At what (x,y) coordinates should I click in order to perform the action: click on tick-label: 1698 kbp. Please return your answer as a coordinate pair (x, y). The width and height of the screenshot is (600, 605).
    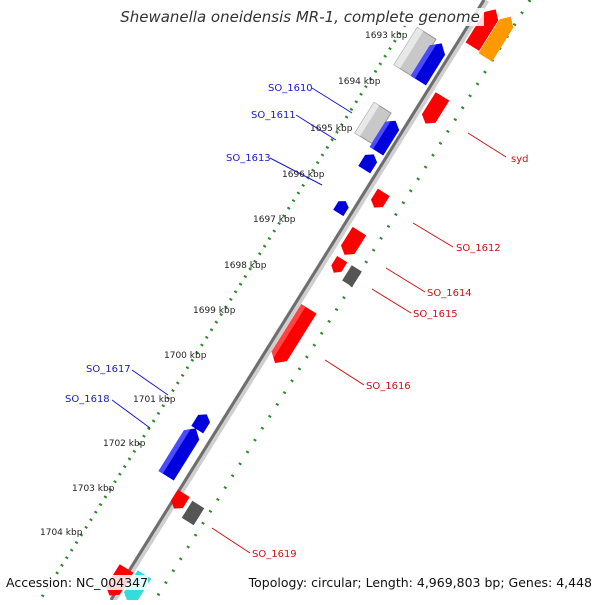
    Looking at the image, I should click on (245, 266).